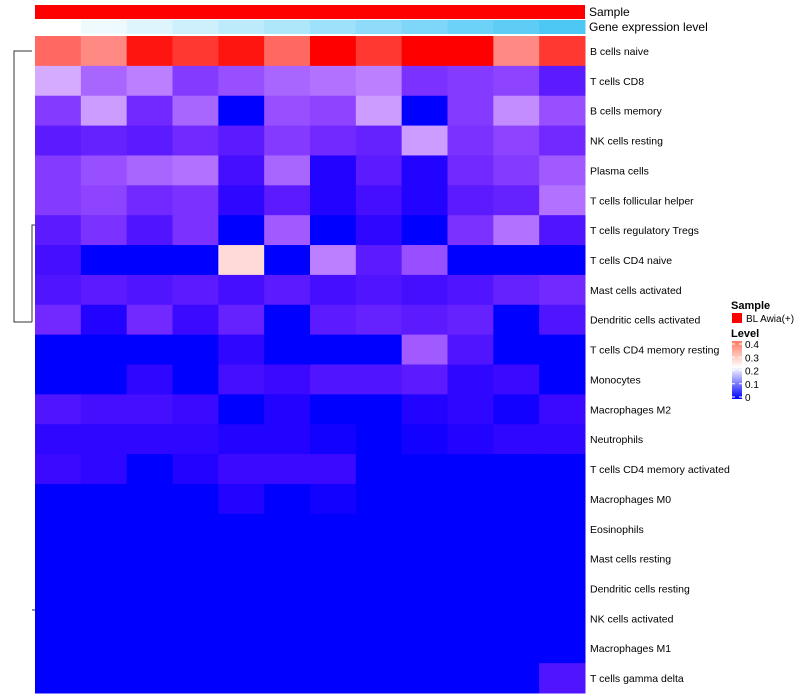  Describe the element at coordinates (752, 358) in the screenshot. I see `legend-tick-label: 0.3` at that location.